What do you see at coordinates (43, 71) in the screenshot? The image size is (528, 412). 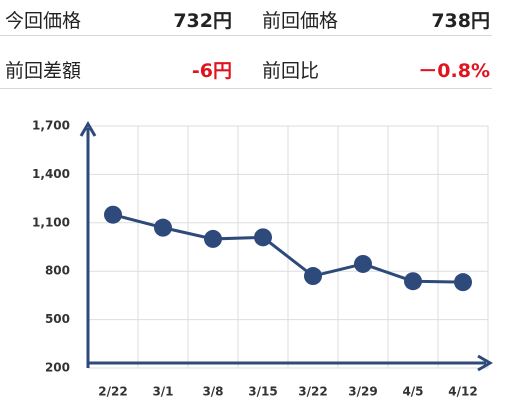 I see `label: 前回差額` at bounding box center [43, 71].